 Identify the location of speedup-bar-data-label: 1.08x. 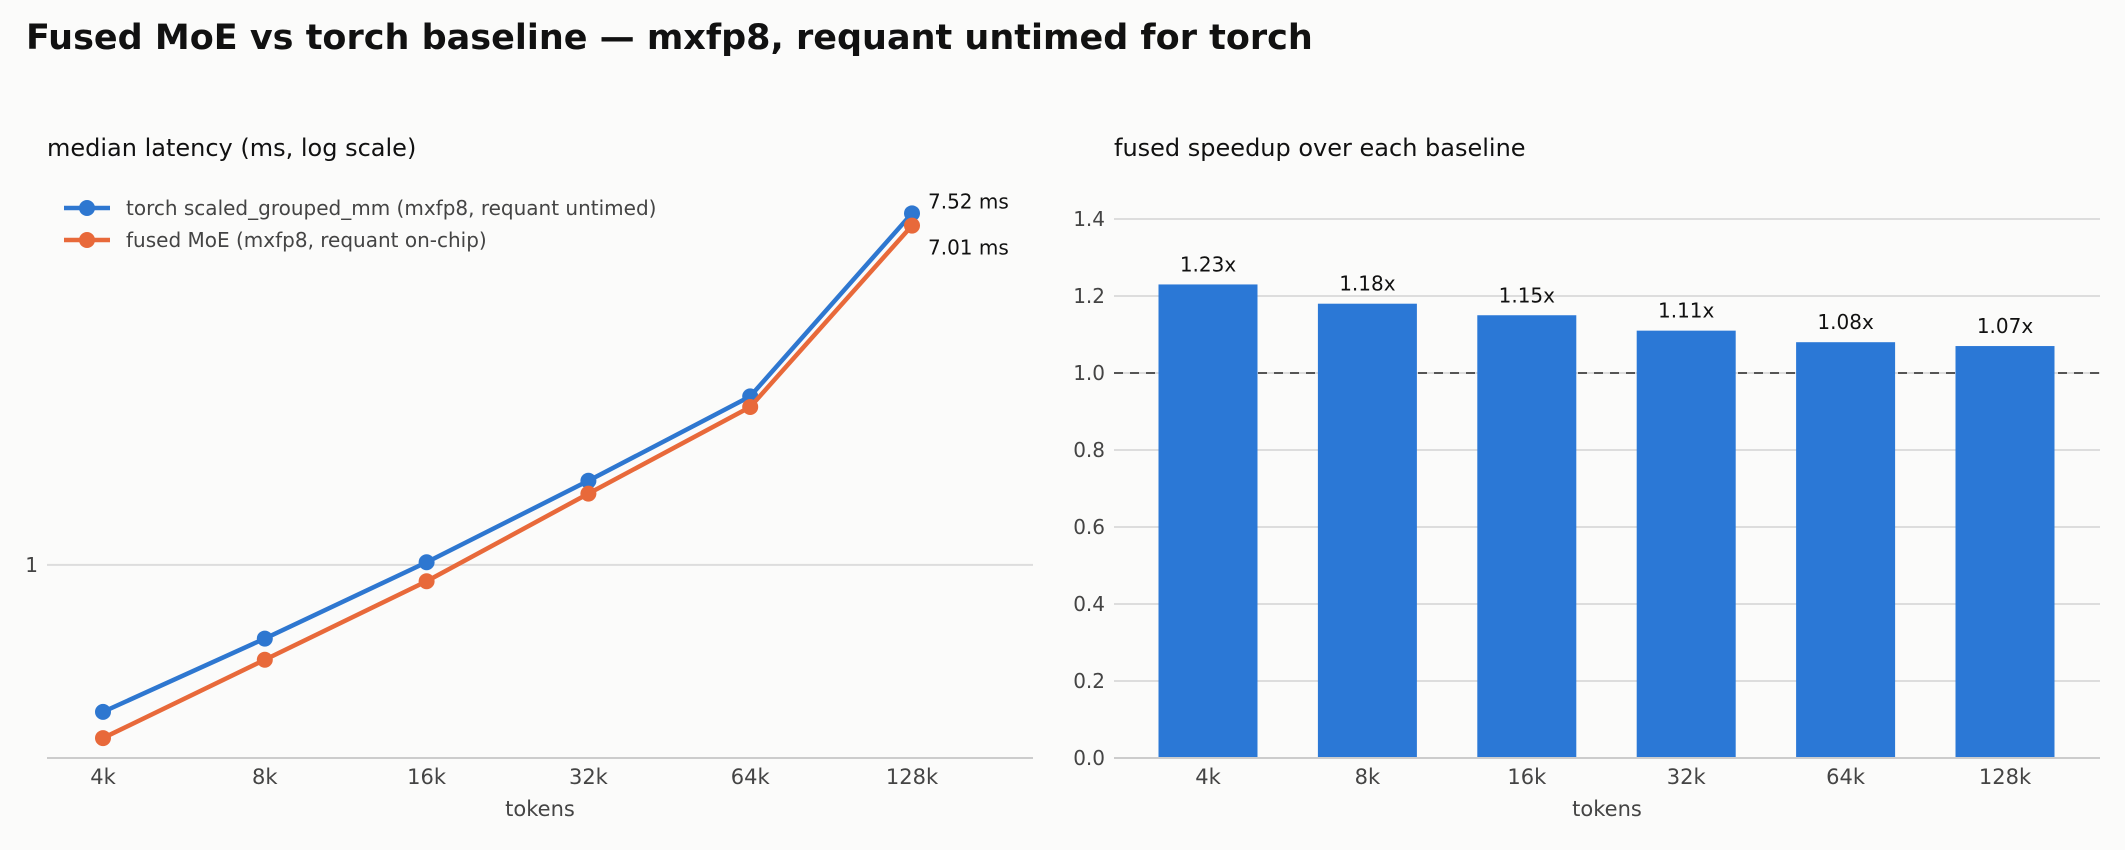
(1845, 322).